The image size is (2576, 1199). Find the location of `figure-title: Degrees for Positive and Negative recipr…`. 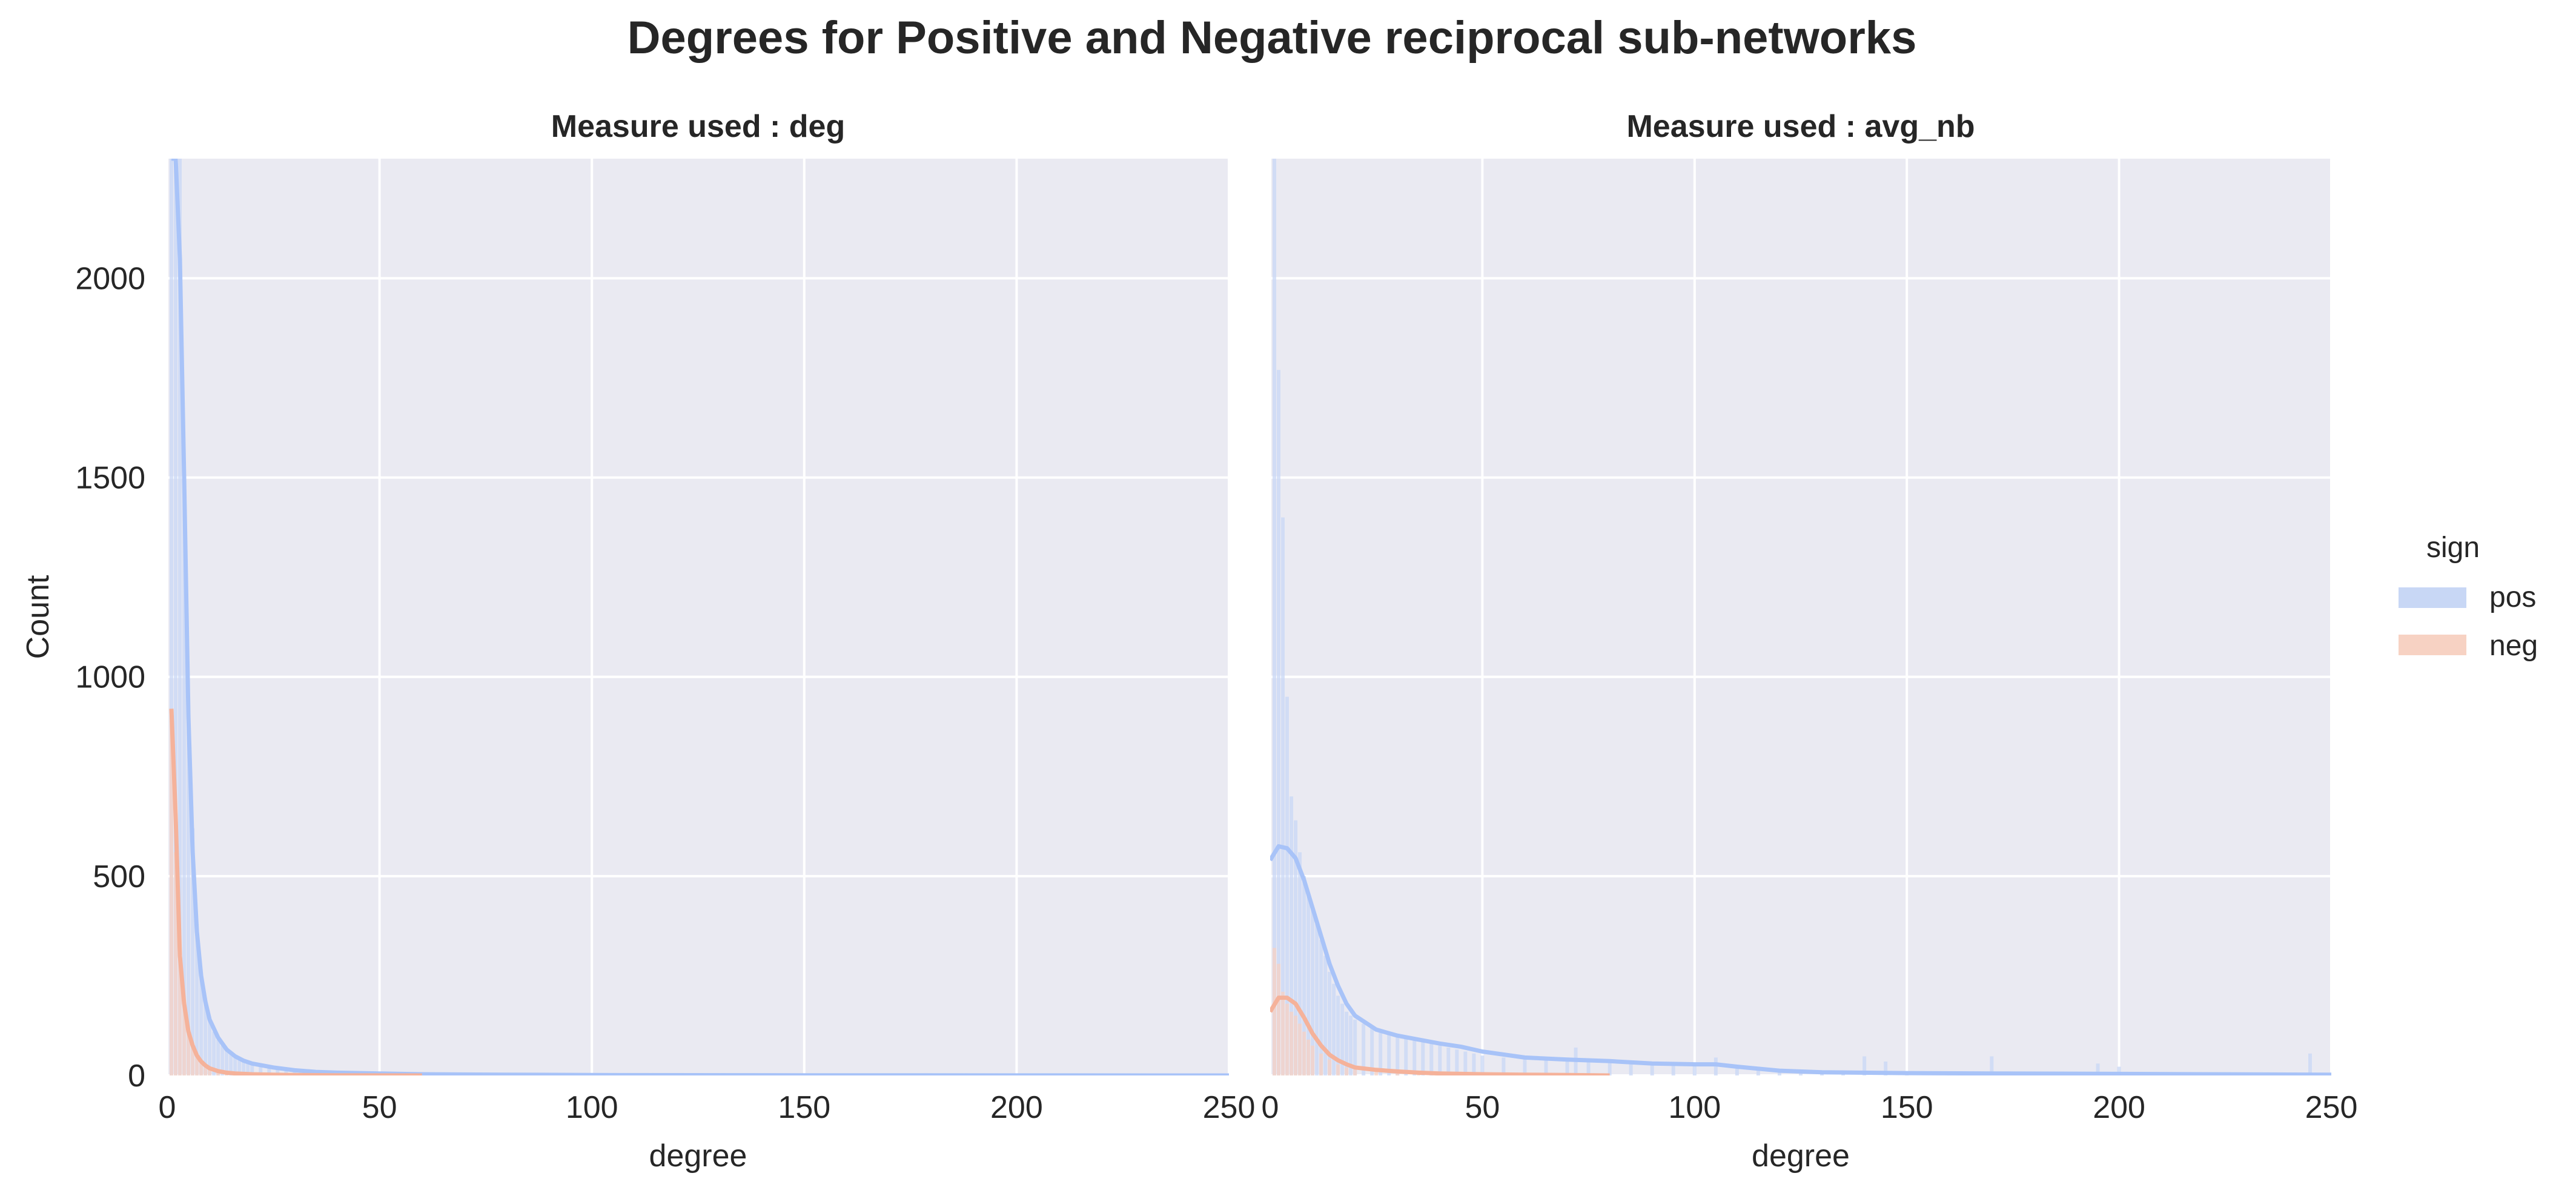

figure-title: Degrees for Positive and Negative recipr… is located at coordinates (1272, 38).